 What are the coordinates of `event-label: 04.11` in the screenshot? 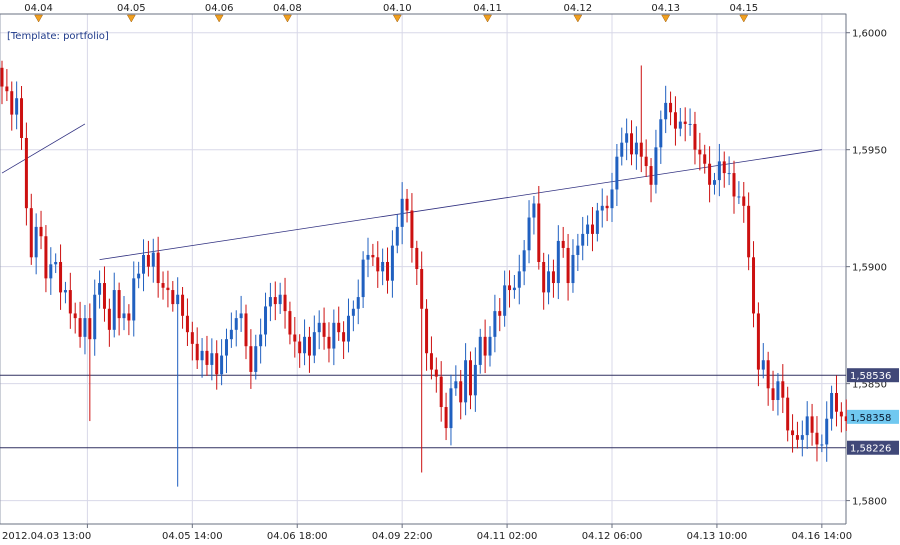 It's located at (487, 8).